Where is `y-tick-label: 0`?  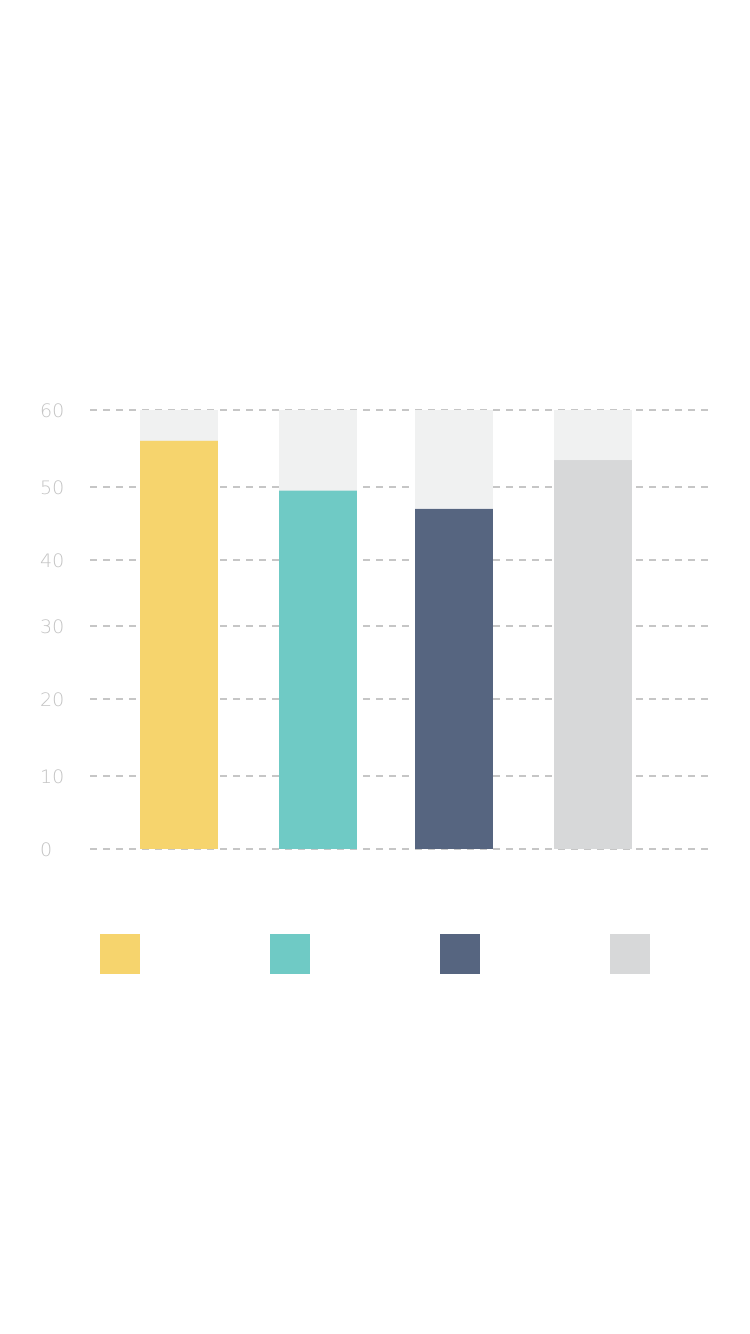
y-tick-label: 0 is located at coordinates (46, 850).